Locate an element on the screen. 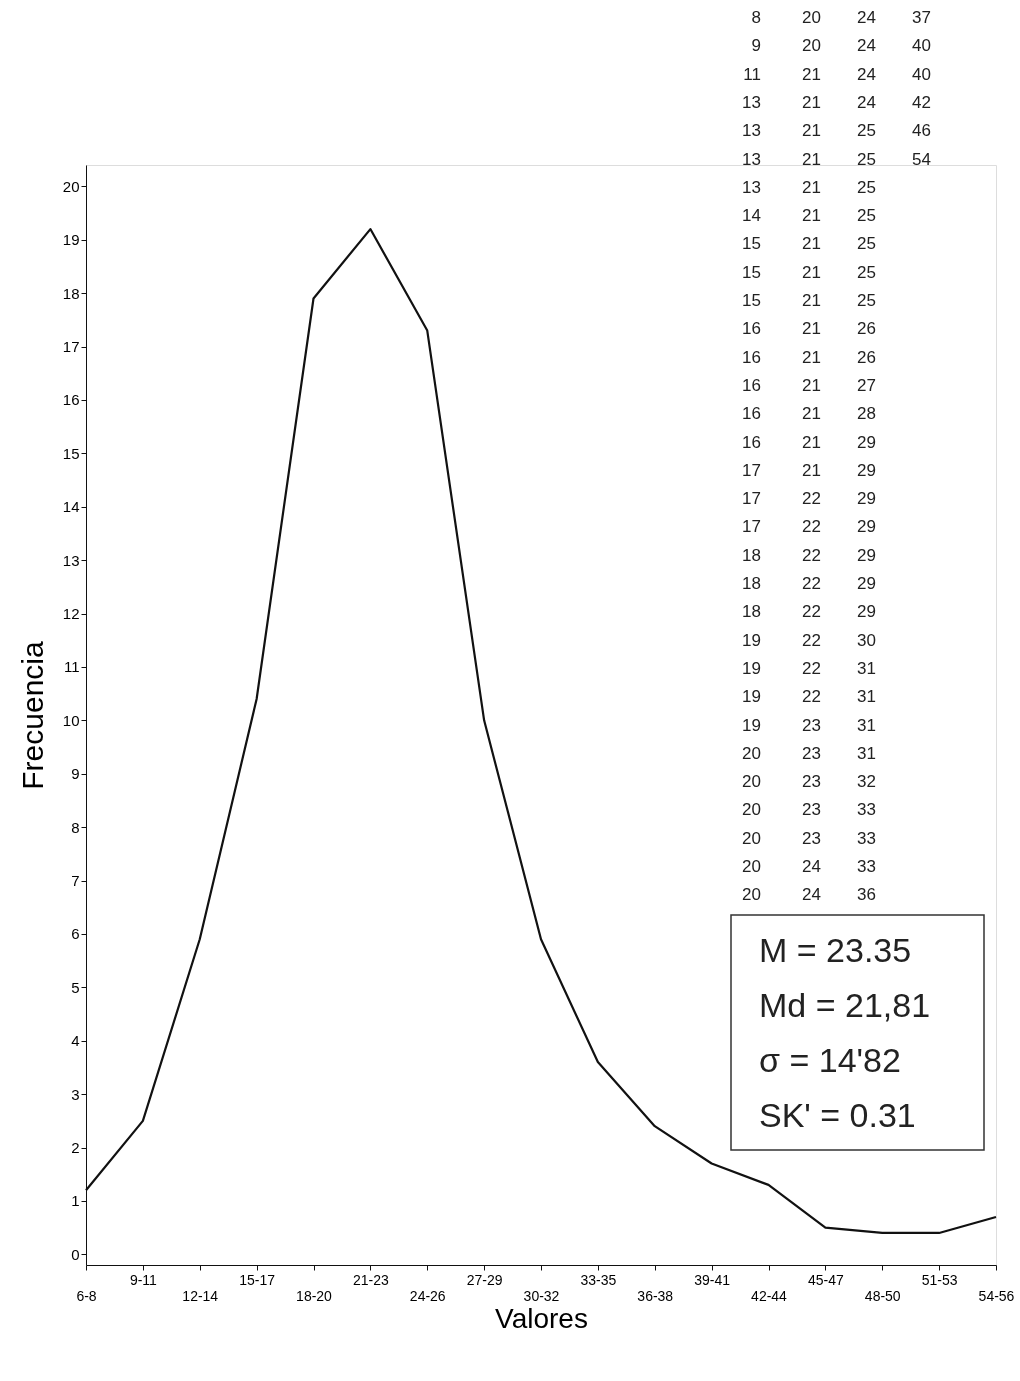  y-tick-label: 13 is located at coordinates (71, 560).